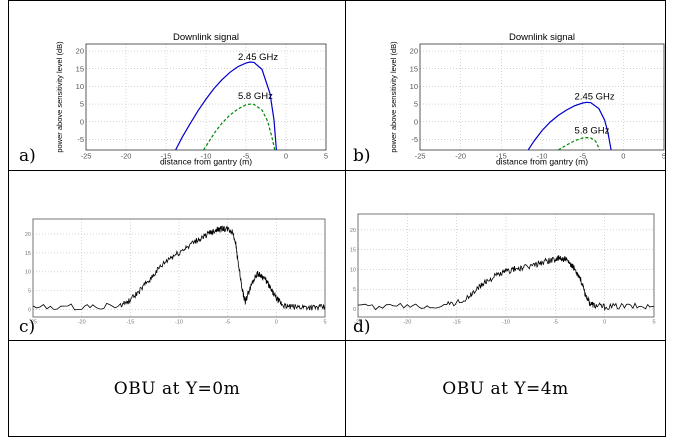 This screenshot has height=437, width=675. I want to click on caption-cell-right: OBU at Y=4m, so click(505, 388).